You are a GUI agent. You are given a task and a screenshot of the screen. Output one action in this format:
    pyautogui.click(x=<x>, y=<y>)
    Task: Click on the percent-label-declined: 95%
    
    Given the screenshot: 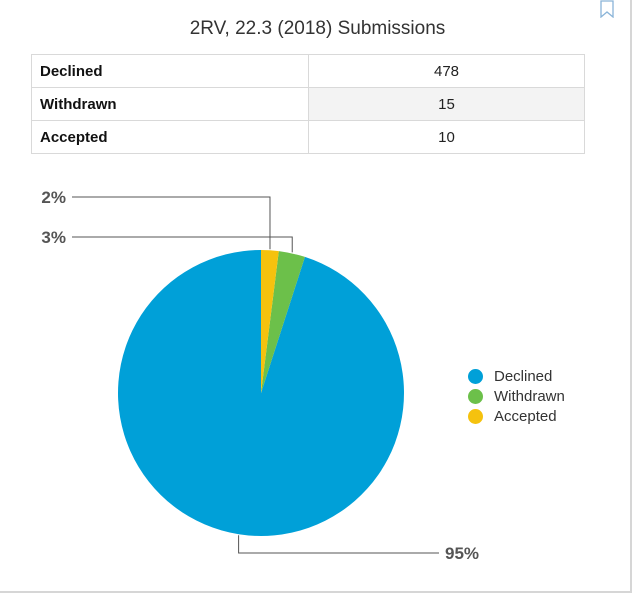 What is the action you would take?
    pyautogui.click(x=462, y=553)
    